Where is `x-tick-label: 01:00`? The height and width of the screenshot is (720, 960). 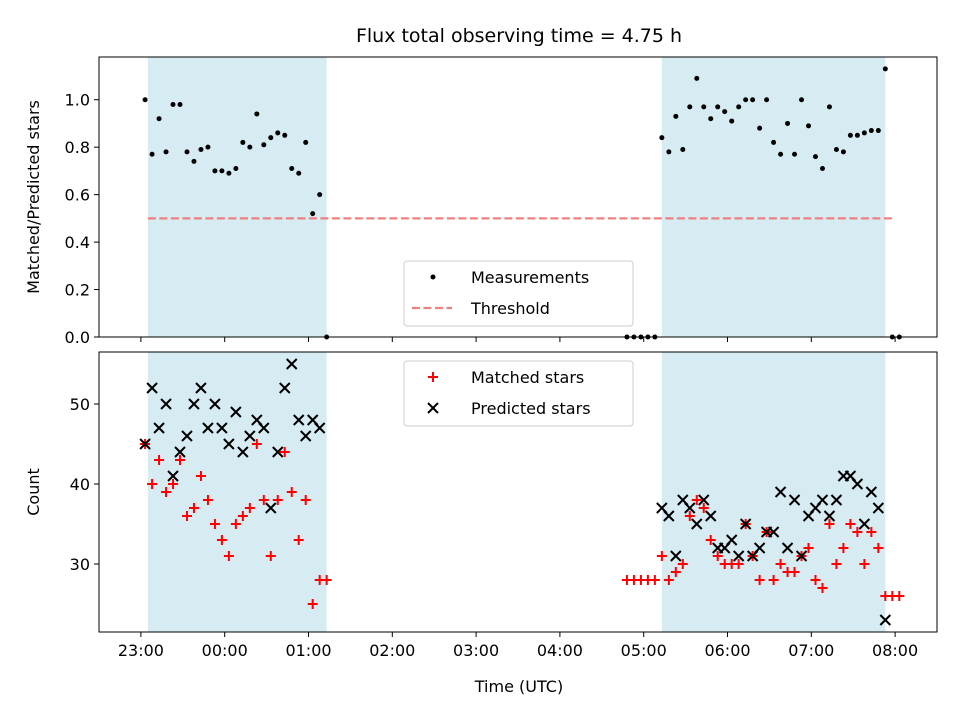
x-tick-label: 01:00 is located at coordinates (308, 650).